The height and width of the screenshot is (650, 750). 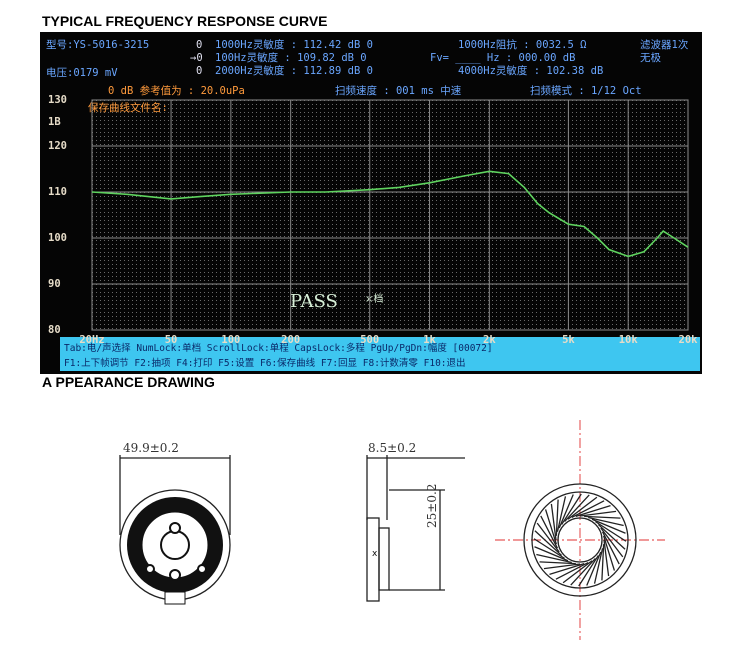 What do you see at coordinates (57, 192) in the screenshot?
I see `y-tick-label: 110` at bounding box center [57, 192].